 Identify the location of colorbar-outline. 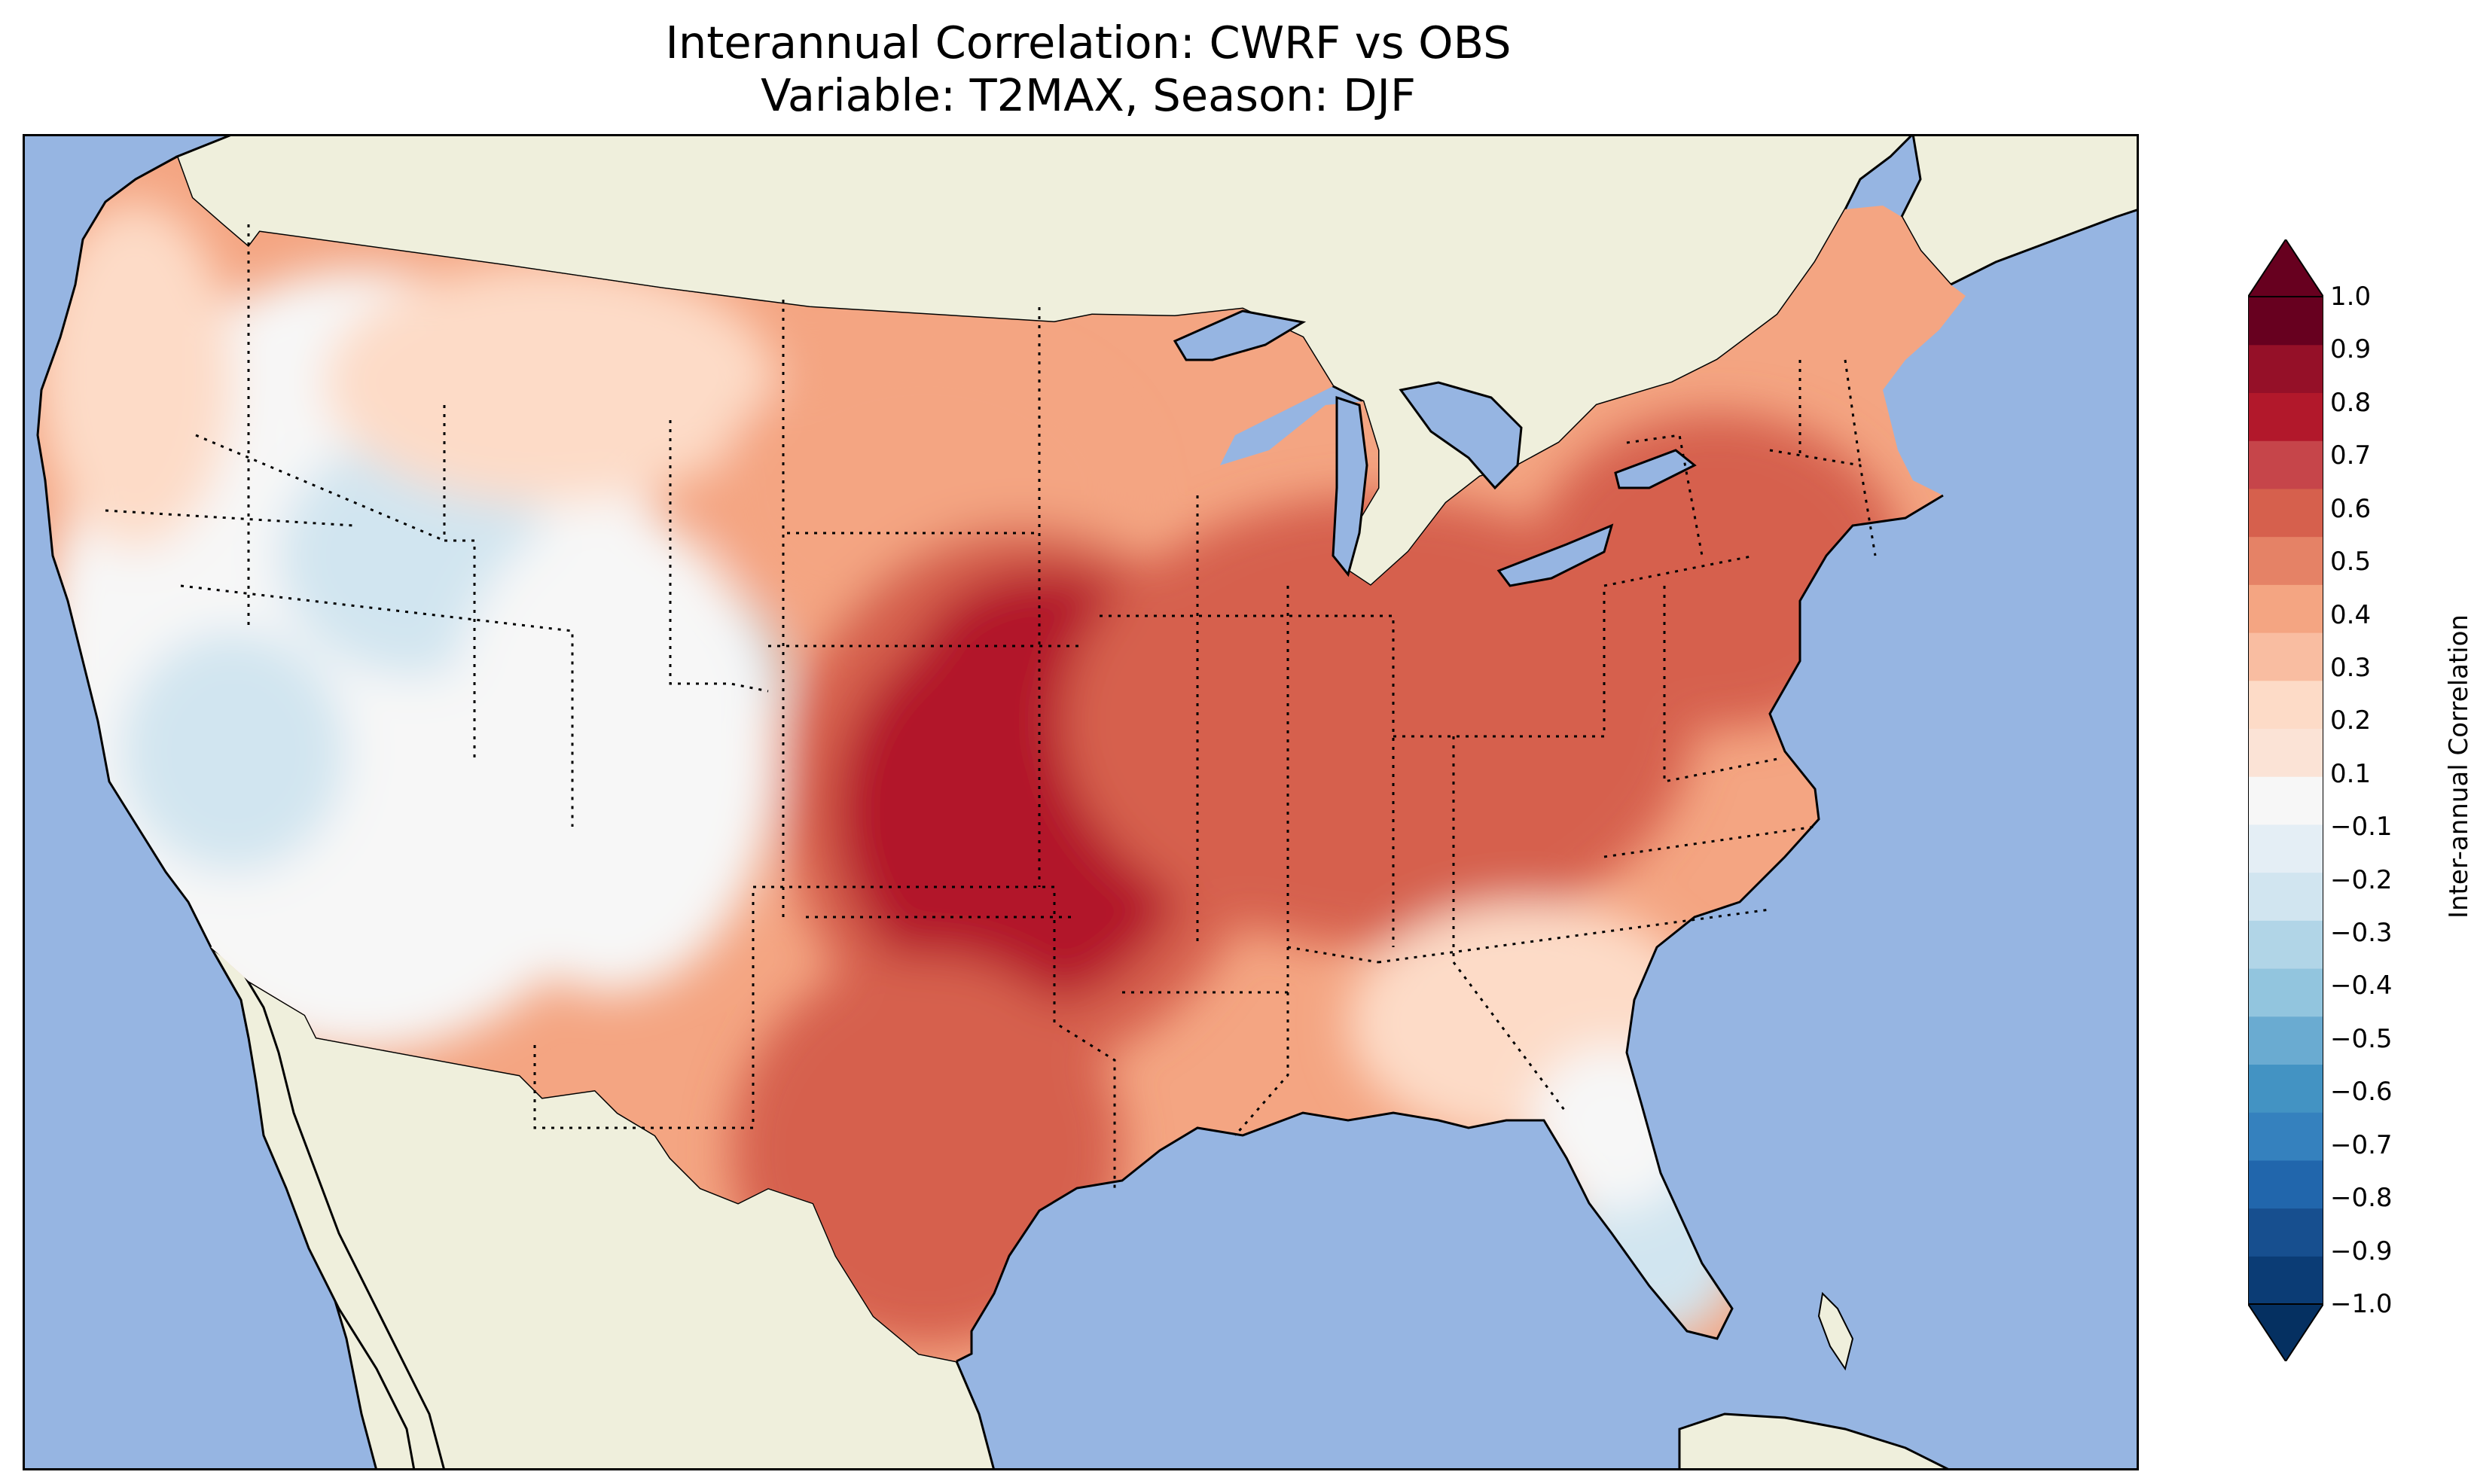
(2285, 800).